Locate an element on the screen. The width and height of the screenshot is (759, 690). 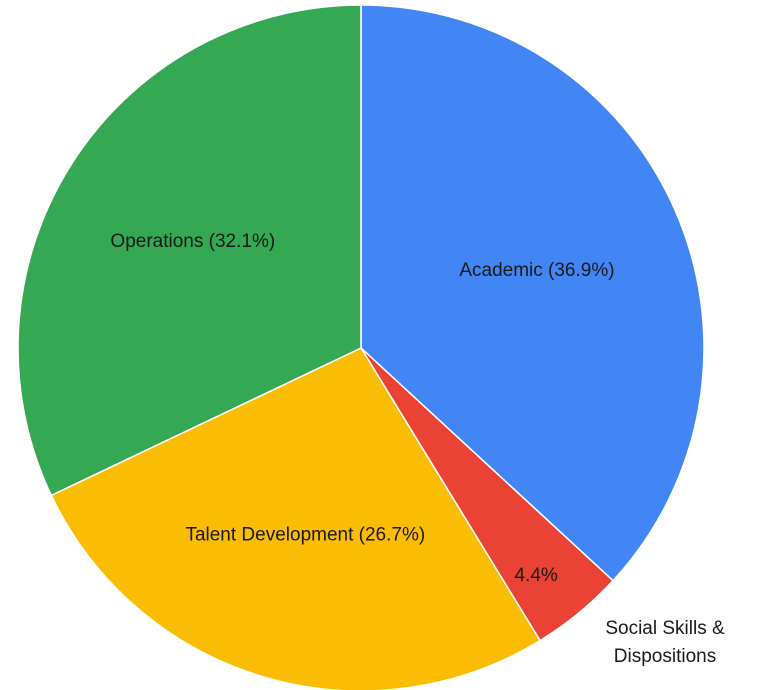
outside-label-line: Dispositions is located at coordinates (665, 656).